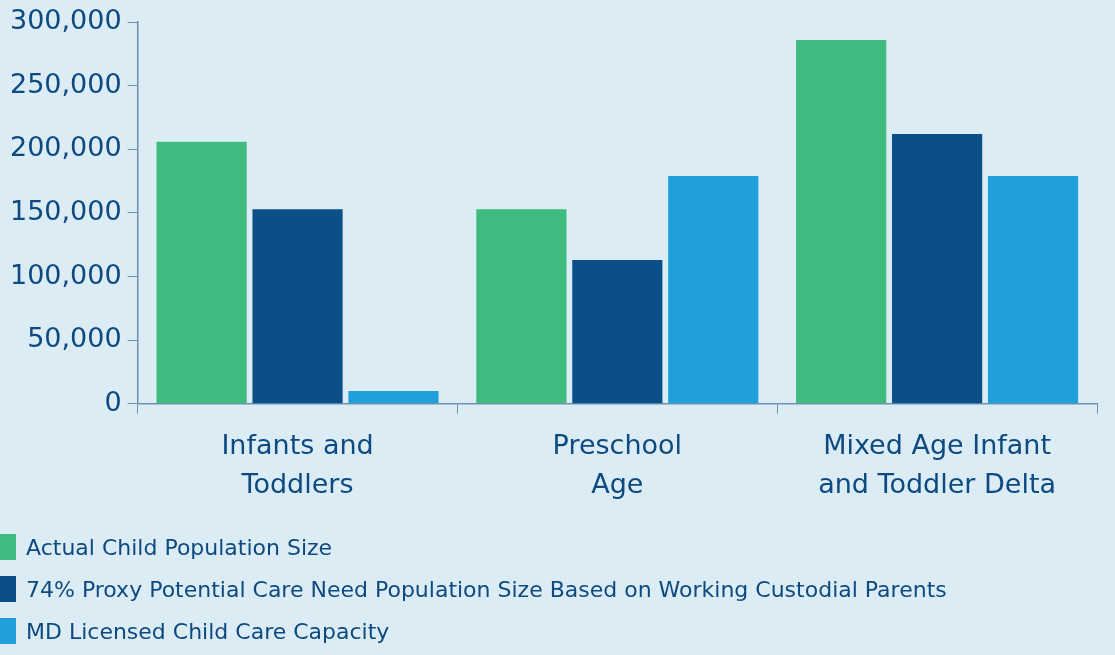 The width and height of the screenshot is (1115, 655). What do you see at coordinates (66, 83) in the screenshot?
I see `y-tick-label: 250,000` at bounding box center [66, 83].